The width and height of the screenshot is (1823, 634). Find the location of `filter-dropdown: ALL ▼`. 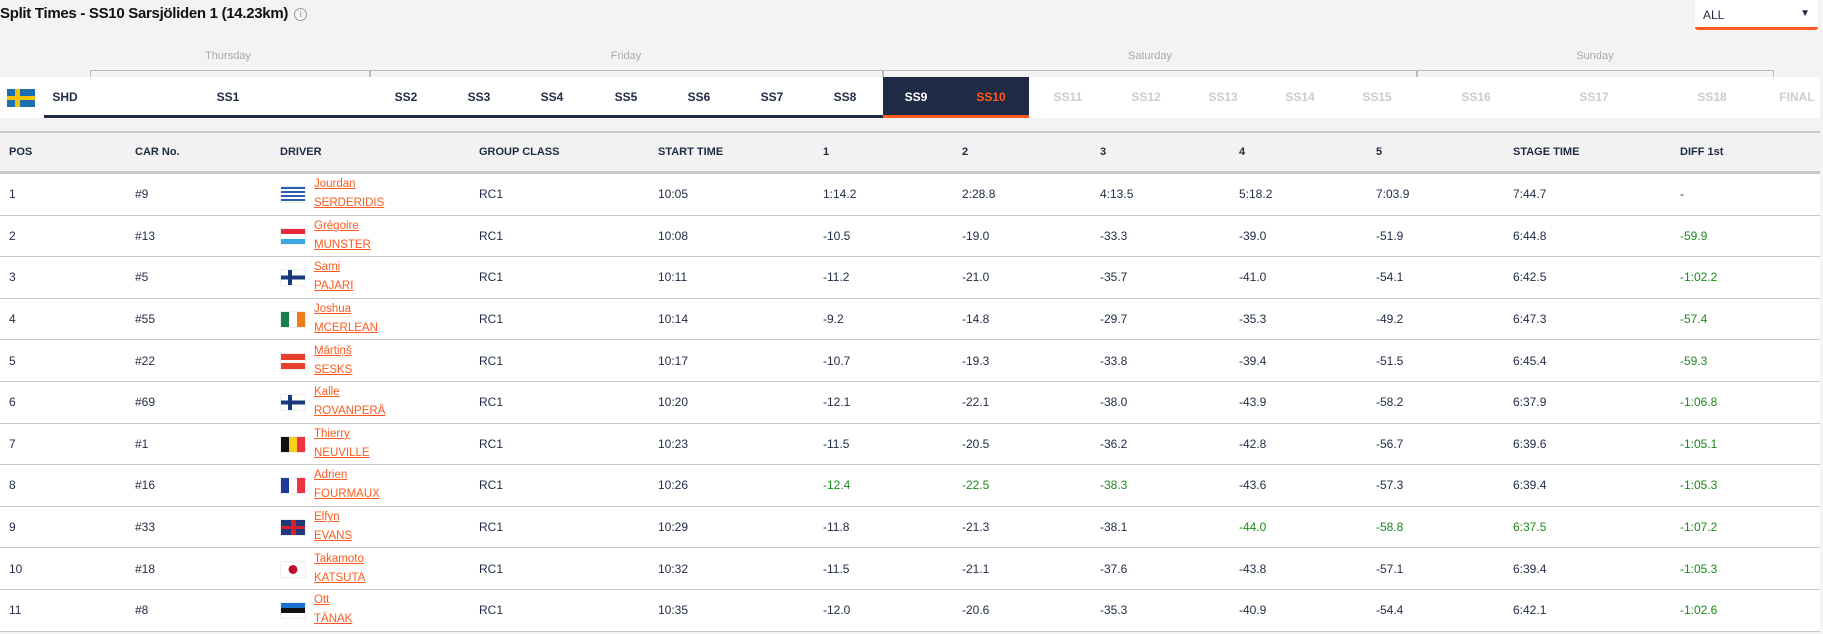

filter-dropdown: ALL ▼ is located at coordinates (1756, 15).